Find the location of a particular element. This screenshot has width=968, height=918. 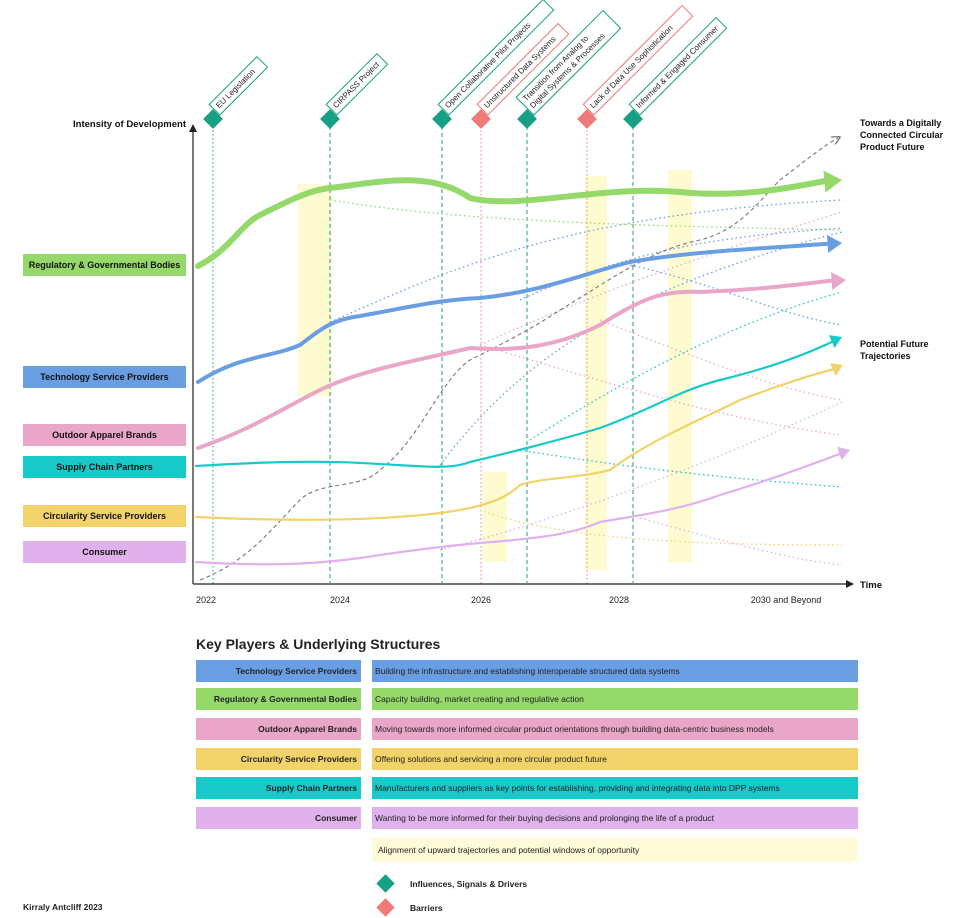

consumer-trajectory is located at coordinates (520, 508).